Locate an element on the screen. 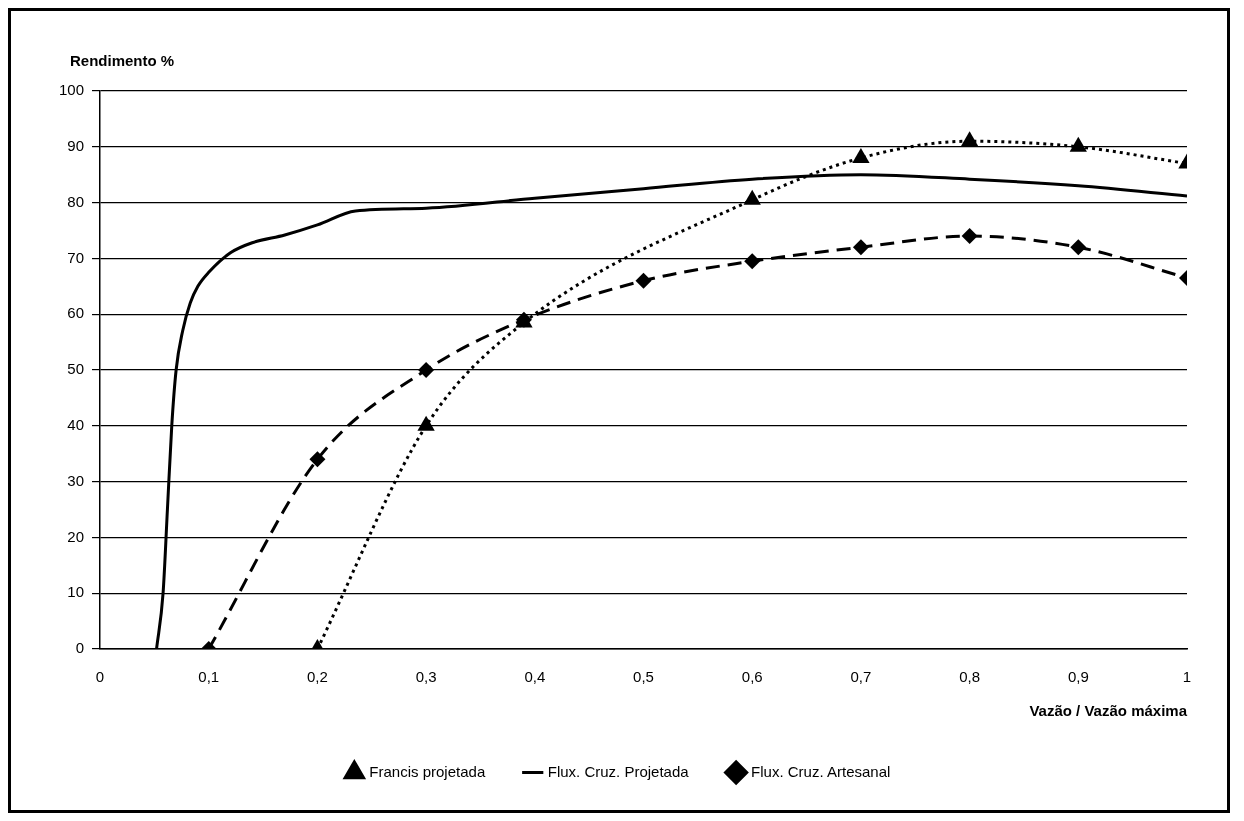 The image size is (1244, 821). y-tick-label: 0 is located at coordinates (80, 648).